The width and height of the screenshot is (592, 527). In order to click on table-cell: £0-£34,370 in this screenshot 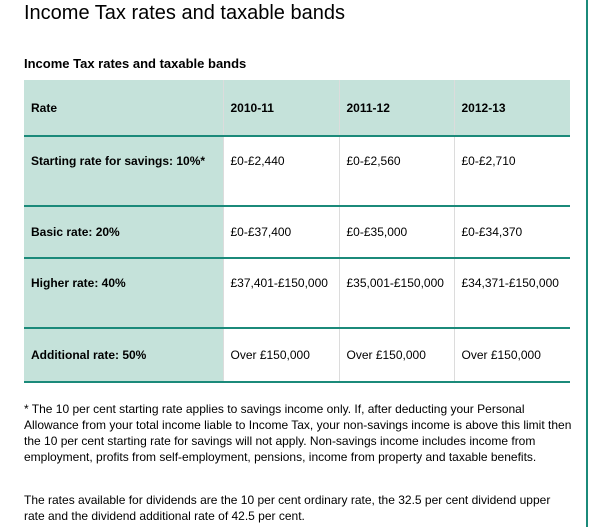, I will do `click(512, 232)`.